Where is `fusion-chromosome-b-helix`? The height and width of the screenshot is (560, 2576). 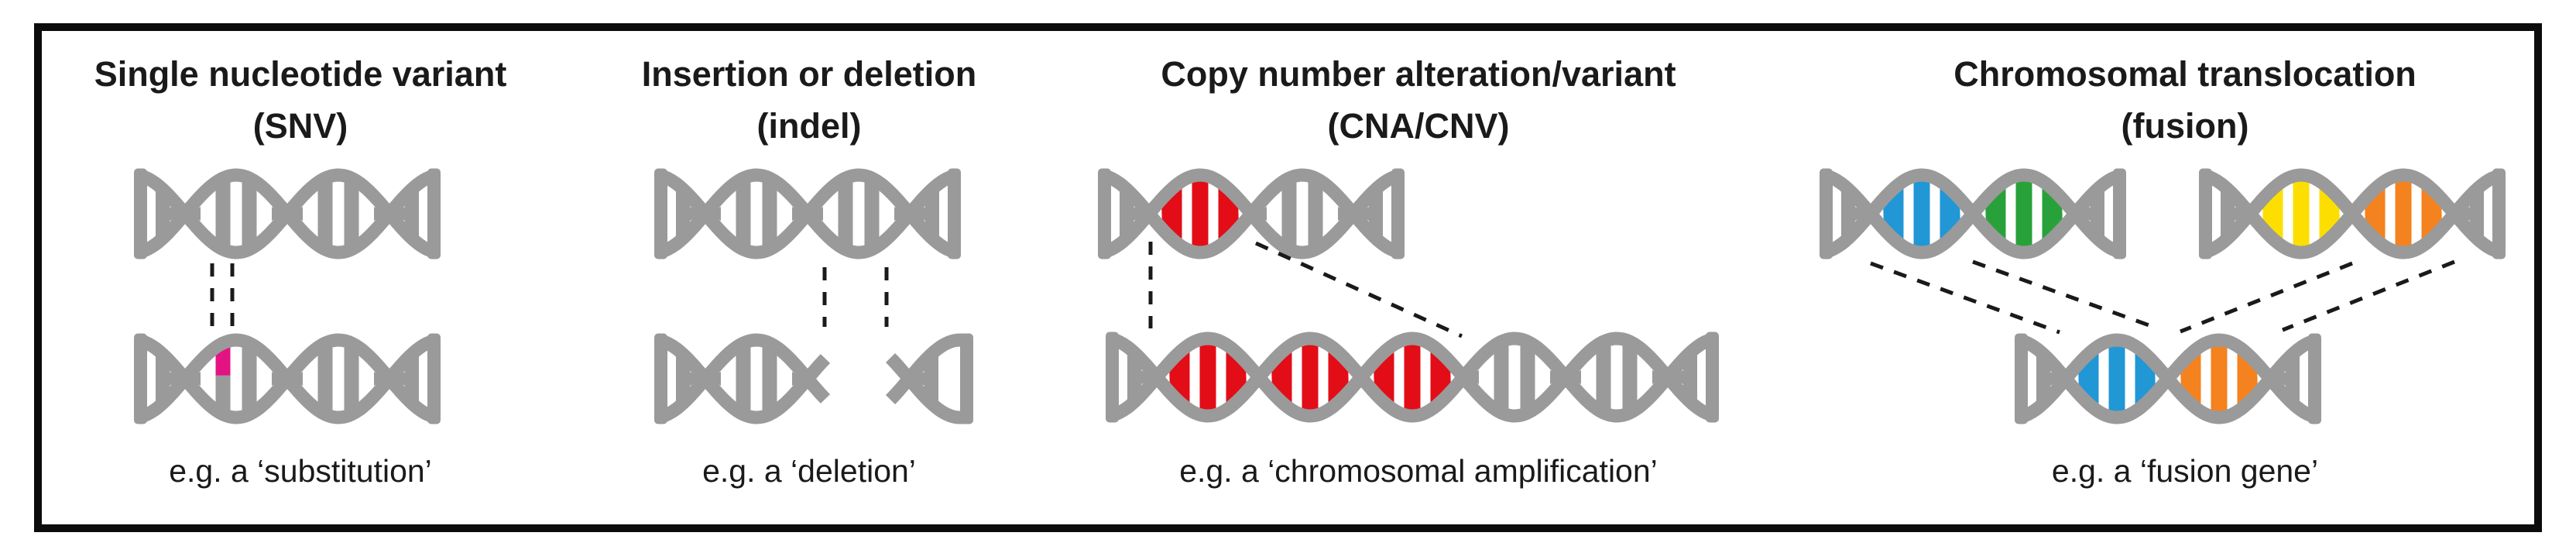
fusion-chromosome-b-helix is located at coordinates (2352, 214).